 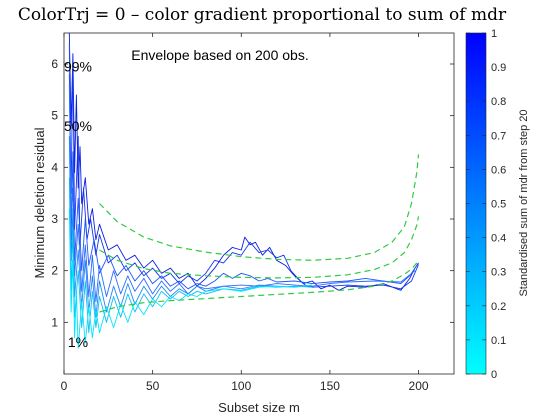 What do you see at coordinates (54, 271) in the screenshot?
I see `y-tick-label: 2` at bounding box center [54, 271].